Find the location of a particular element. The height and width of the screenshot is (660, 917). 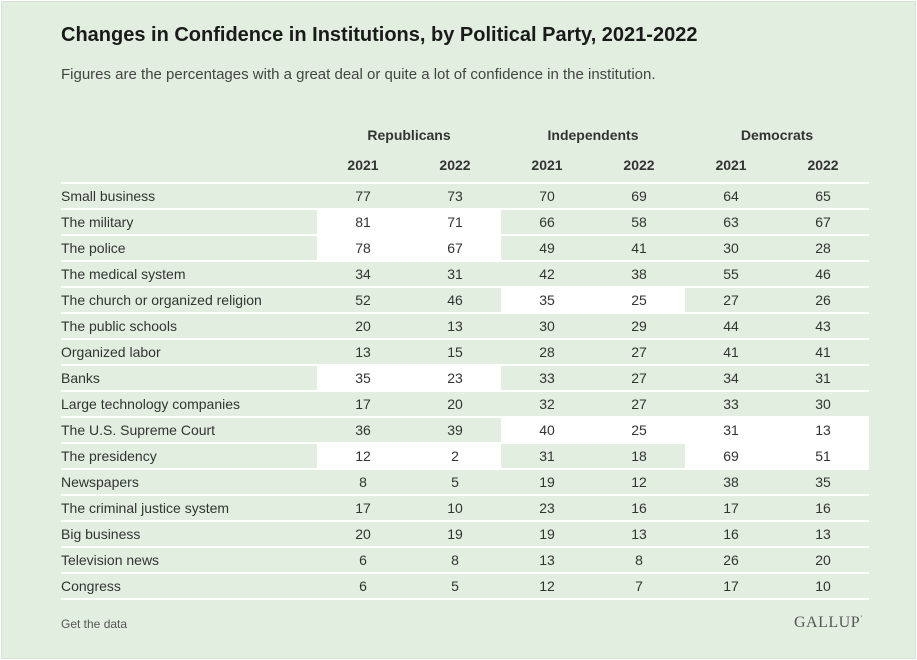

value-cell: 65 is located at coordinates (823, 196).